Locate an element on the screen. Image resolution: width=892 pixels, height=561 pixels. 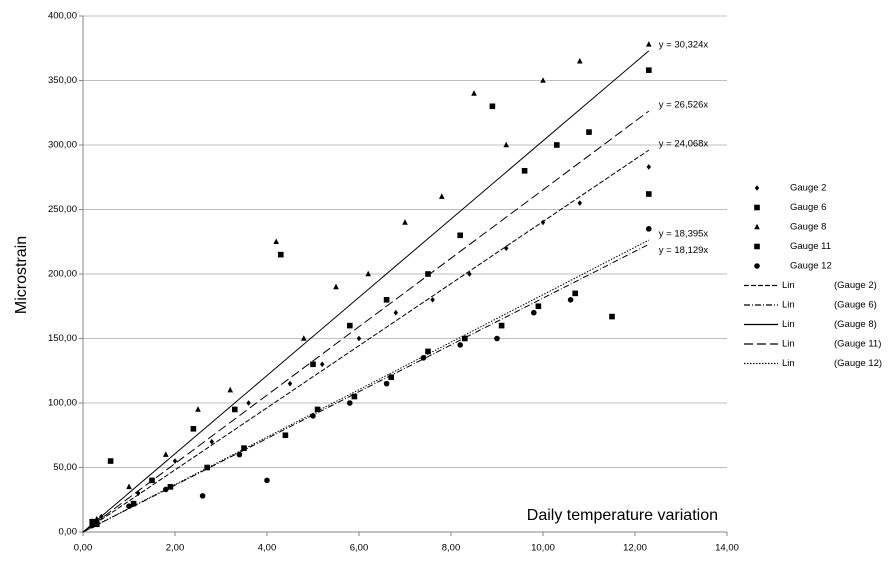
legend-label: Gauge 8 is located at coordinates (808, 227).